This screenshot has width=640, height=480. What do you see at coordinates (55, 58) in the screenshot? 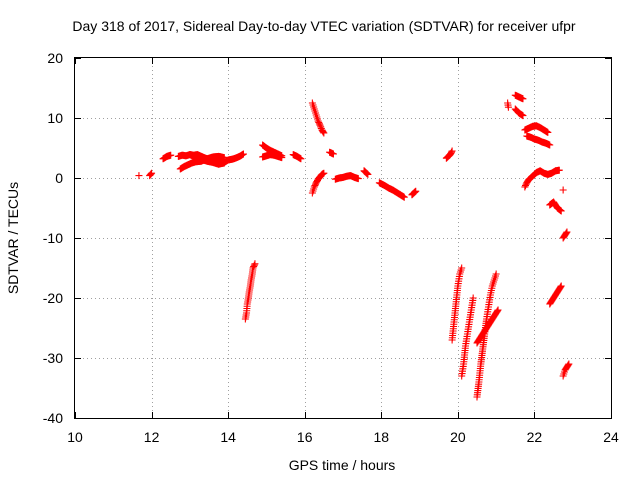
I see `y-tick-label: 20` at bounding box center [55, 58].